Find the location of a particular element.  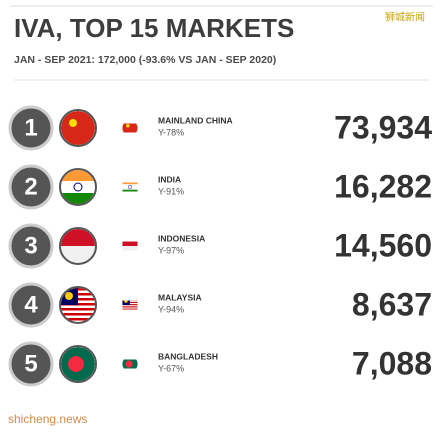

rank: 2 is located at coordinates (30, 186).